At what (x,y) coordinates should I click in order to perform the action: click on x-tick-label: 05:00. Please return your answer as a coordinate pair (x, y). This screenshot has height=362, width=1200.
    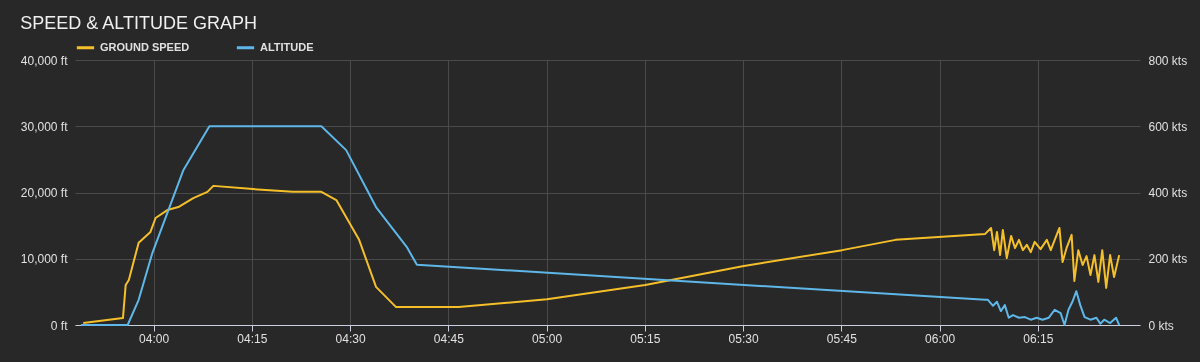
    Looking at the image, I should click on (547, 338).